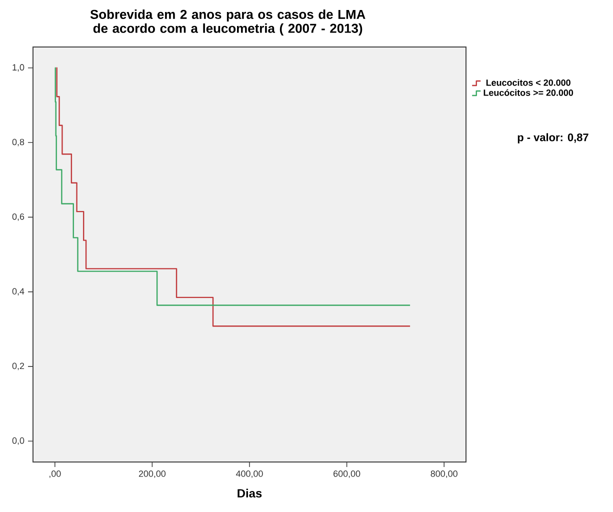  What do you see at coordinates (18, 142) in the screenshot?
I see `y-tick-label: 0,8` at bounding box center [18, 142].